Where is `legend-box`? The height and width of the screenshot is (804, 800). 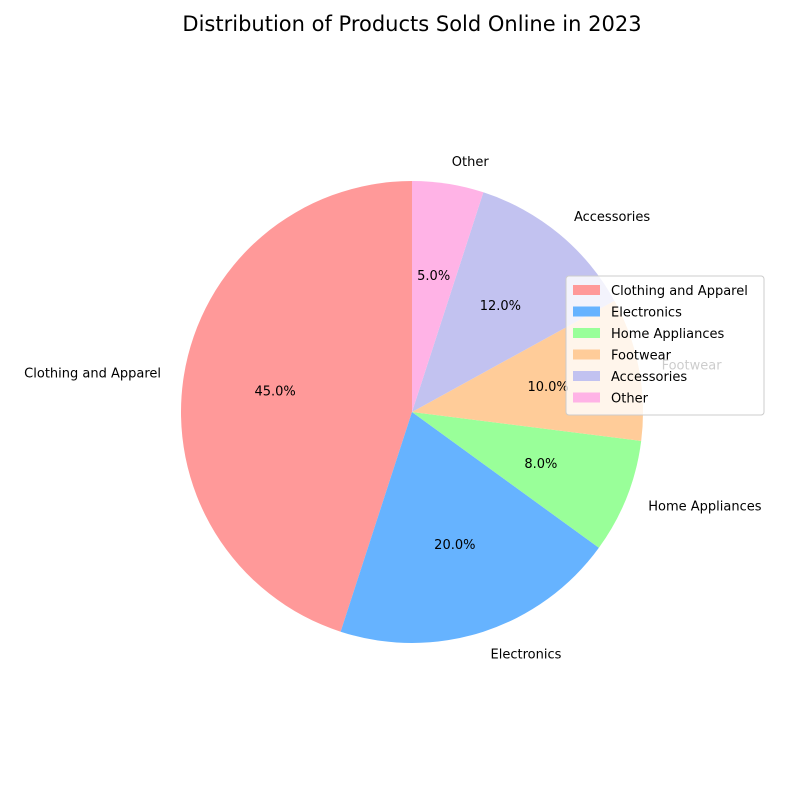 legend-box is located at coordinates (665, 345).